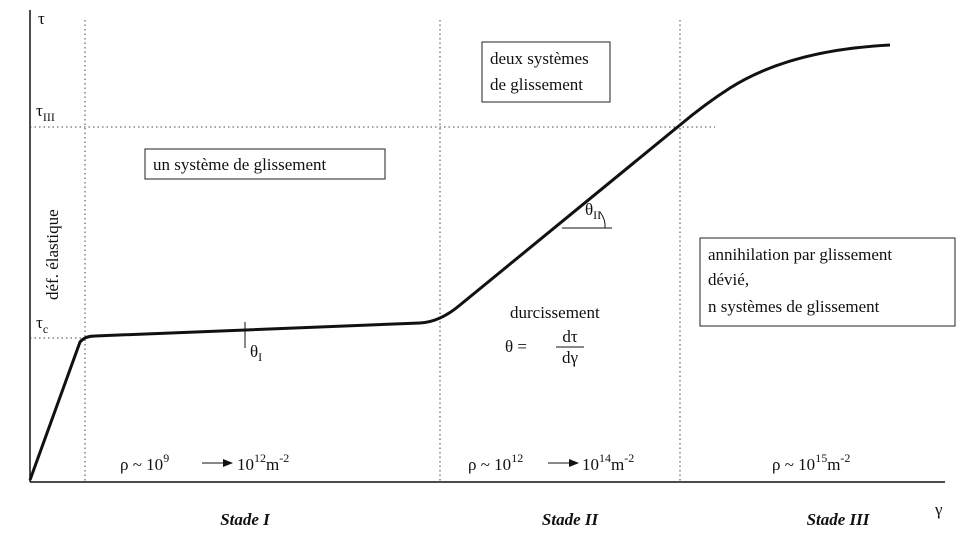 This screenshot has height=535, width=960. Describe the element at coordinates (45, 112) in the screenshot. I see `tau-iii: τIII` at that location.